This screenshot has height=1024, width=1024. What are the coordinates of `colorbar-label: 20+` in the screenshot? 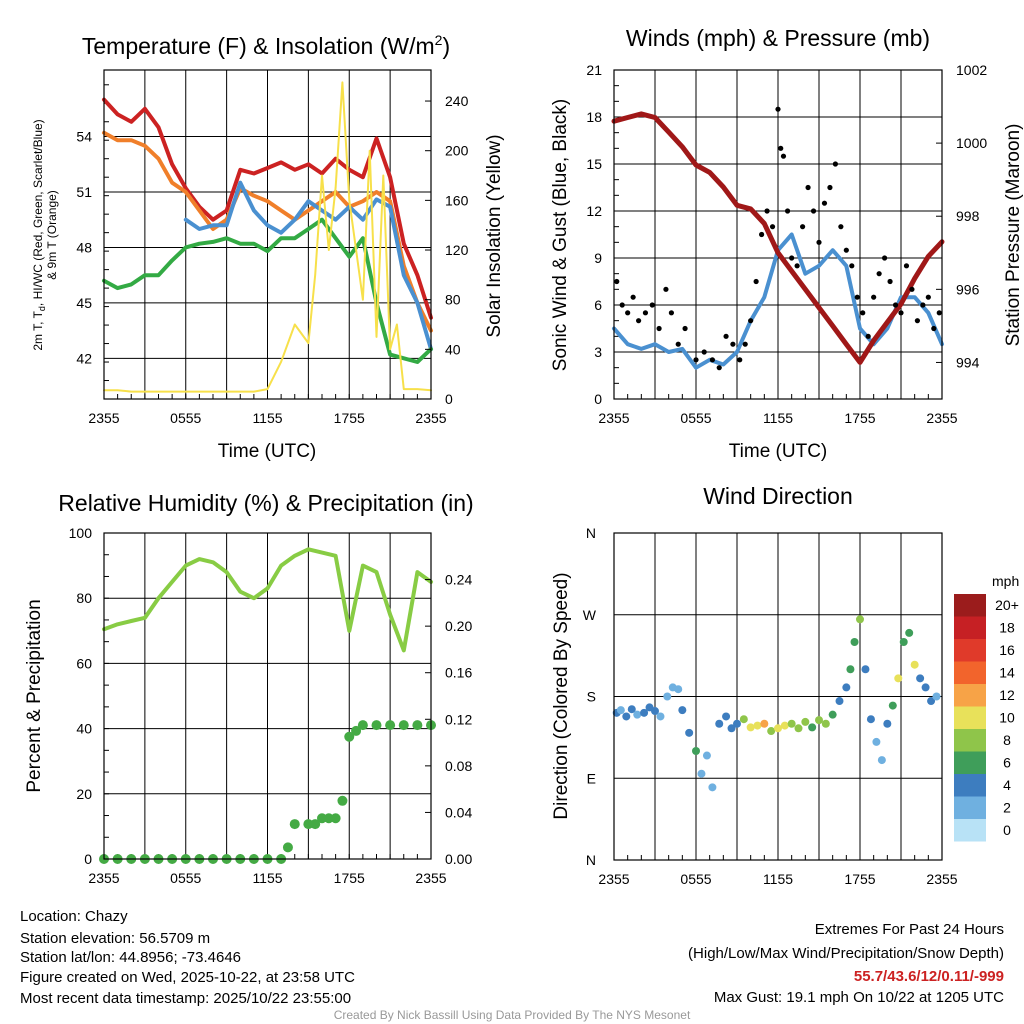 It's located at (1007, 605).